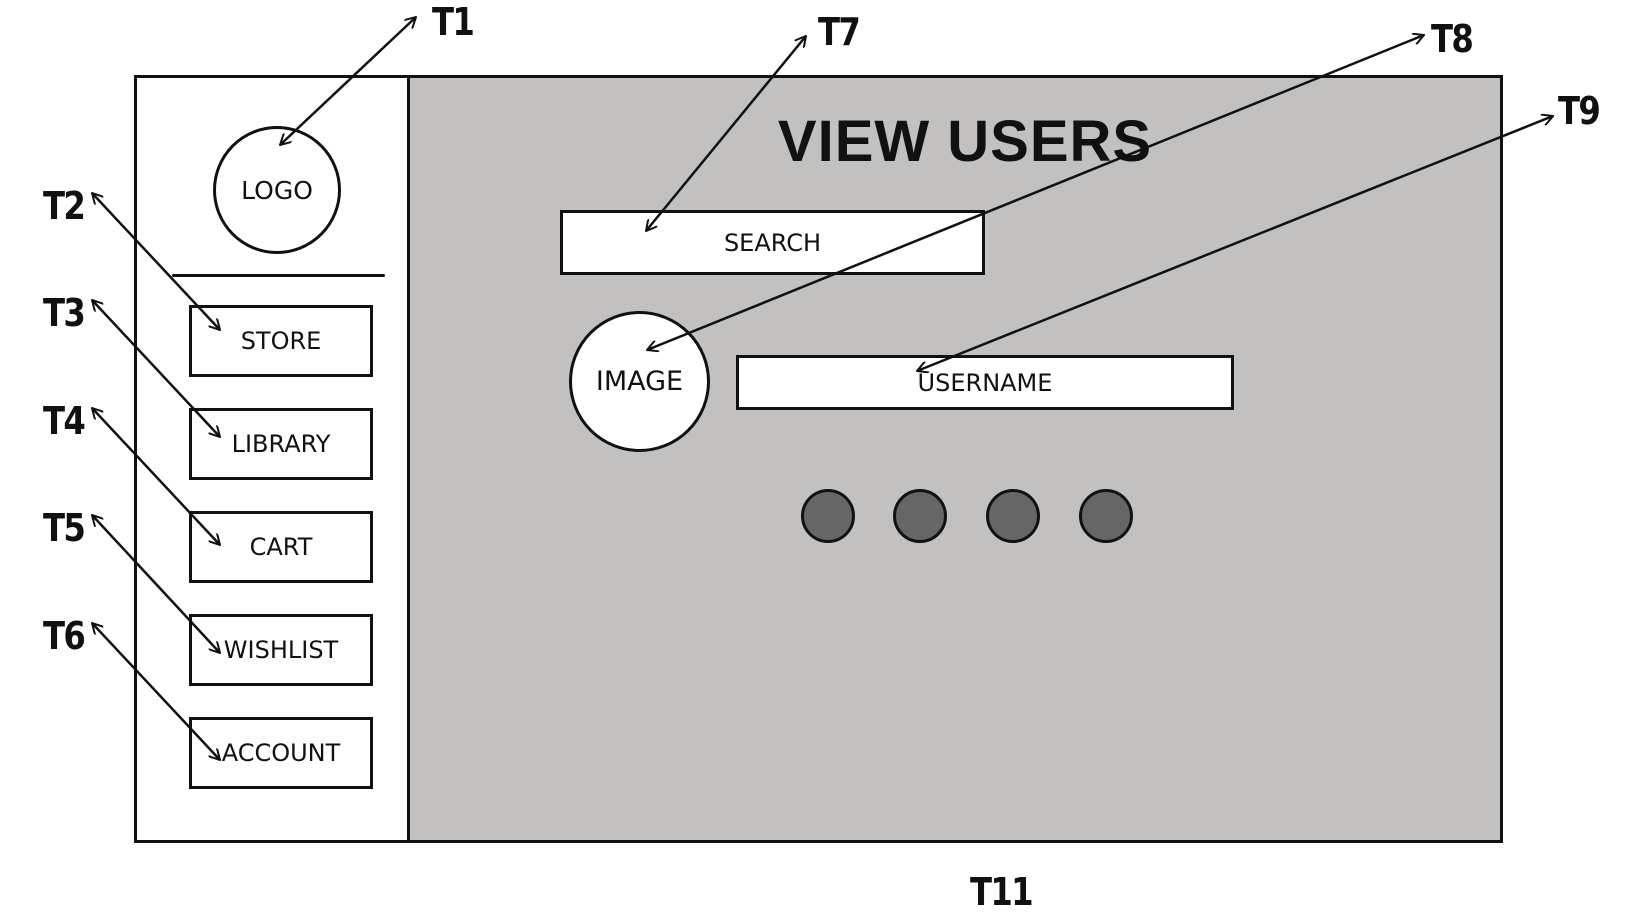 This screenshot has height=922, width=1641. What do you see at coordinates (281, 547) in the screenshot?
I see `nav-cart-button: CART` at bounding box center [281, 547].